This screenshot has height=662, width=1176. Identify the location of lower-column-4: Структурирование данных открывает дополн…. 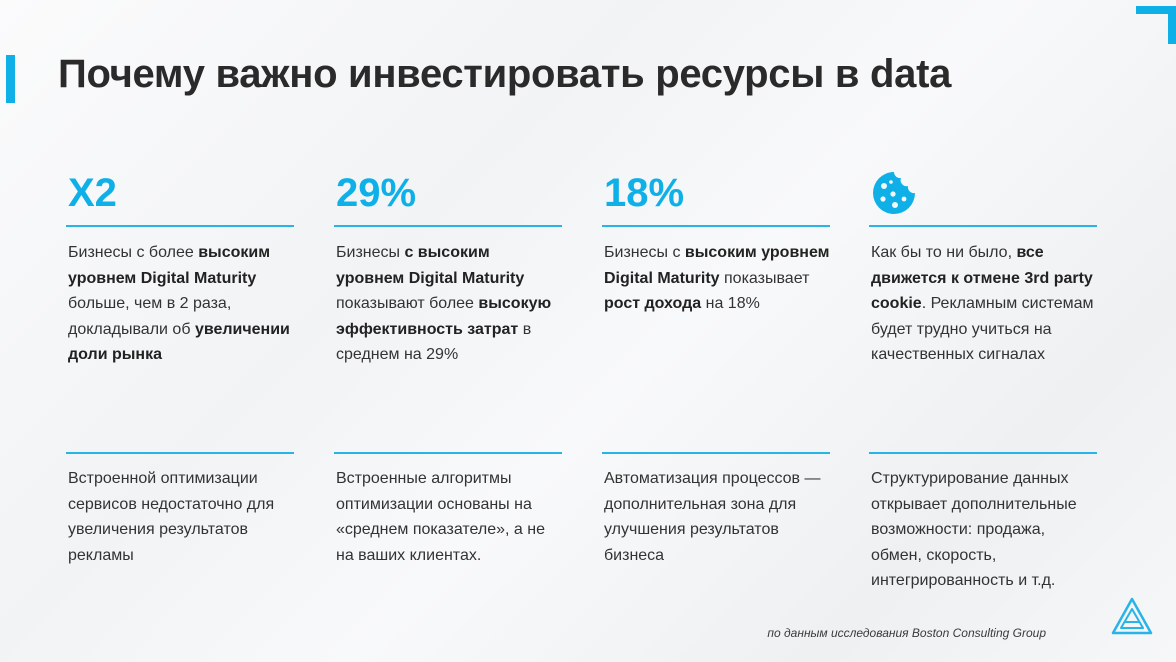
(983, 520).